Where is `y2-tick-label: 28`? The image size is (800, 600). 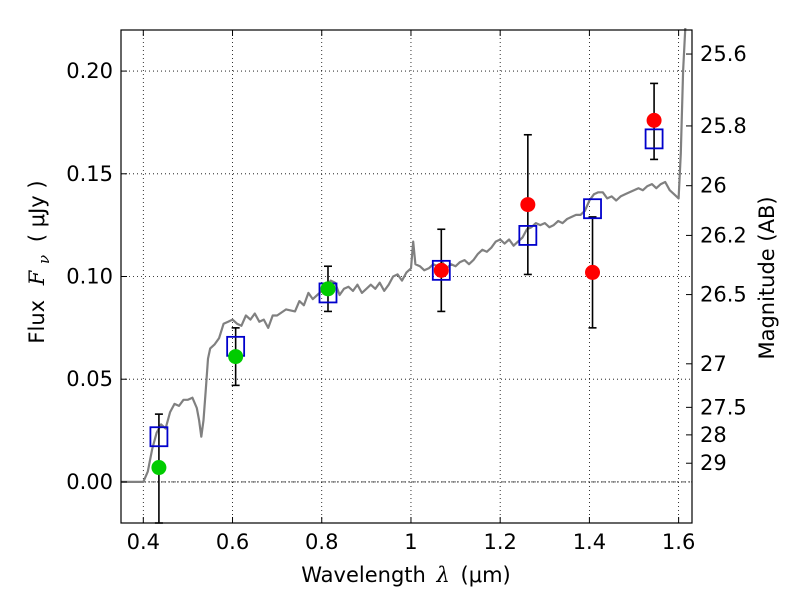 y2-tick-label: 28 is located at coordinates (713, 435).